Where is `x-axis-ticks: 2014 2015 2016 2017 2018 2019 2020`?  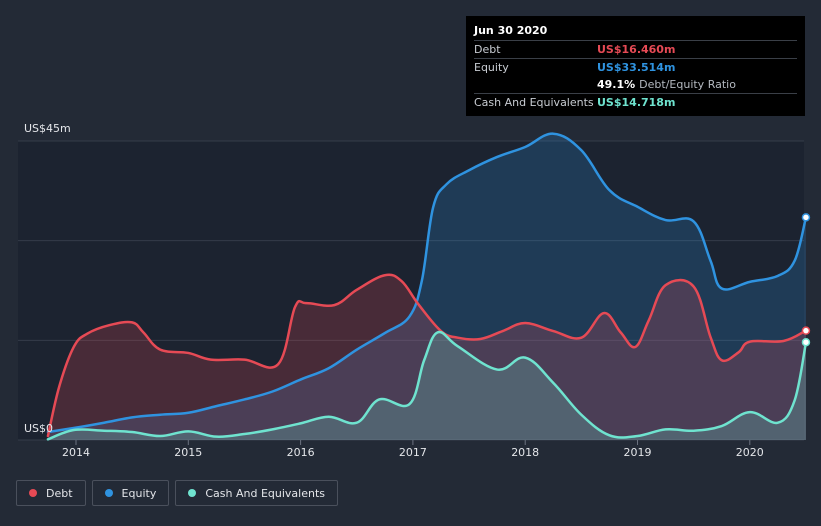 x-axis-ticks: 2014 2015 2016 2017 2018 2019 2020 is located at coordinates (413, 449).